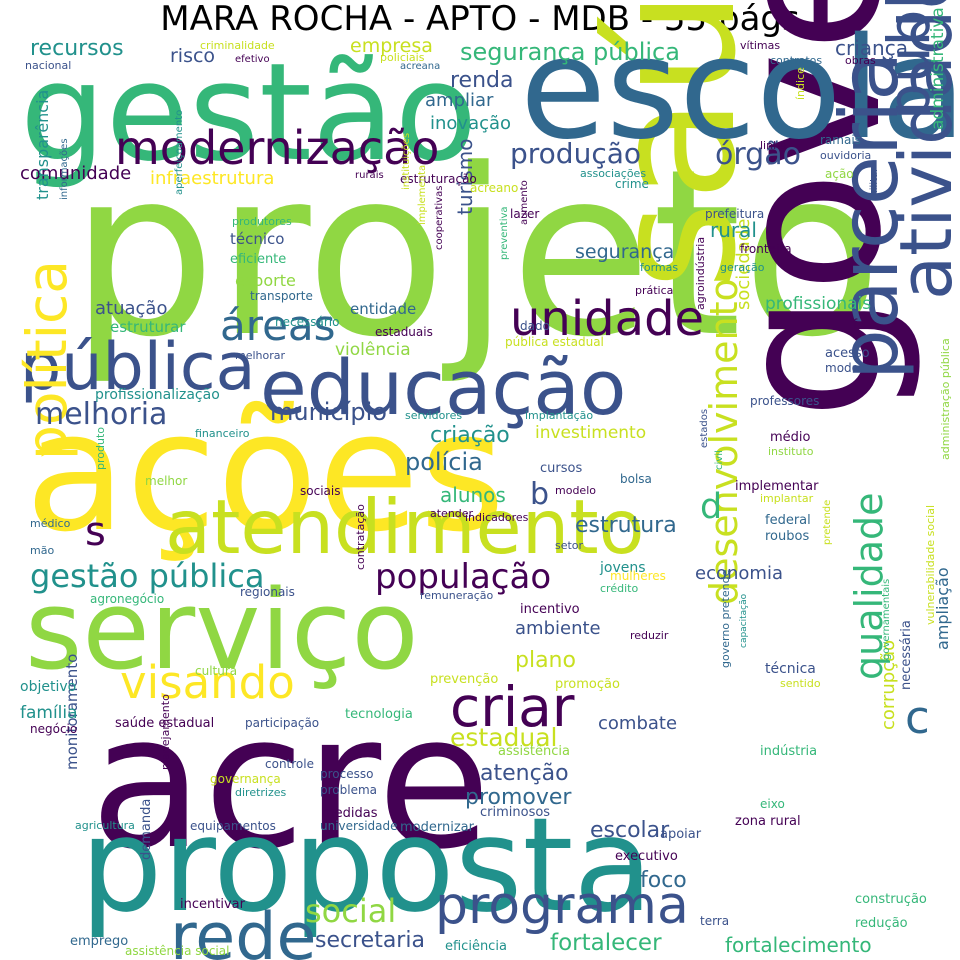 The width and height of the screenshot is (960, 960). Describe the element at coordinates (554, 342) in the screenshot. I see `word-publica-estadual: pública estadual` at that location.